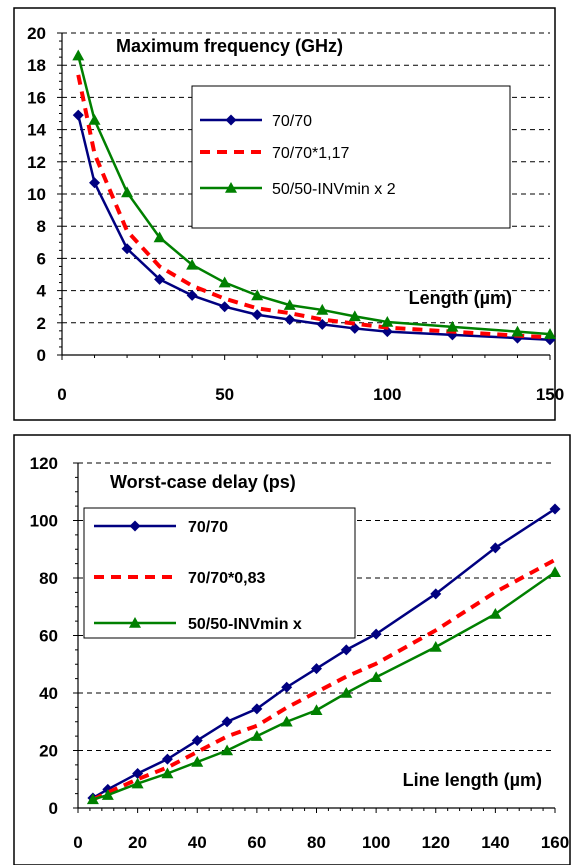 This screenshot has width=572, height=865. What do you see at coordinates (36, 162) in the screenshot?
I see `y-tick-label: 12` at bounding box center [36, 162].